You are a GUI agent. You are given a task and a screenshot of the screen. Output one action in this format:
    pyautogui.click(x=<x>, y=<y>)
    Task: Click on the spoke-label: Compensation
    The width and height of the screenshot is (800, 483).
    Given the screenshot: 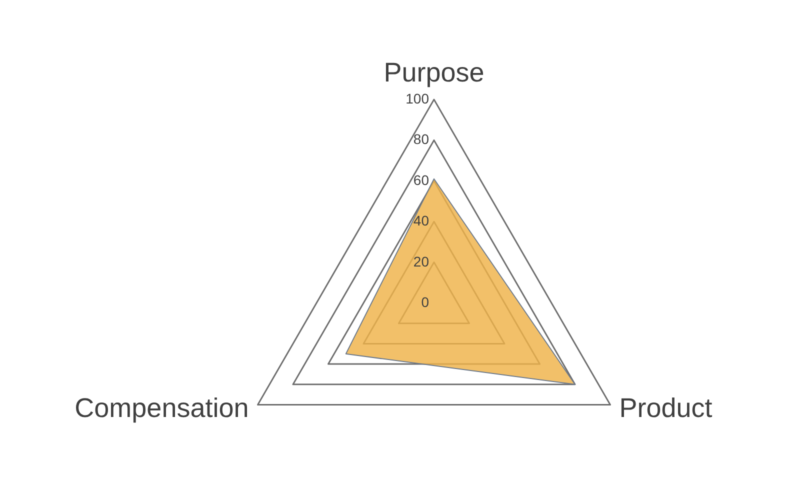 What is the action you would take?
    pyautogui.click(x=161, y=407)
    